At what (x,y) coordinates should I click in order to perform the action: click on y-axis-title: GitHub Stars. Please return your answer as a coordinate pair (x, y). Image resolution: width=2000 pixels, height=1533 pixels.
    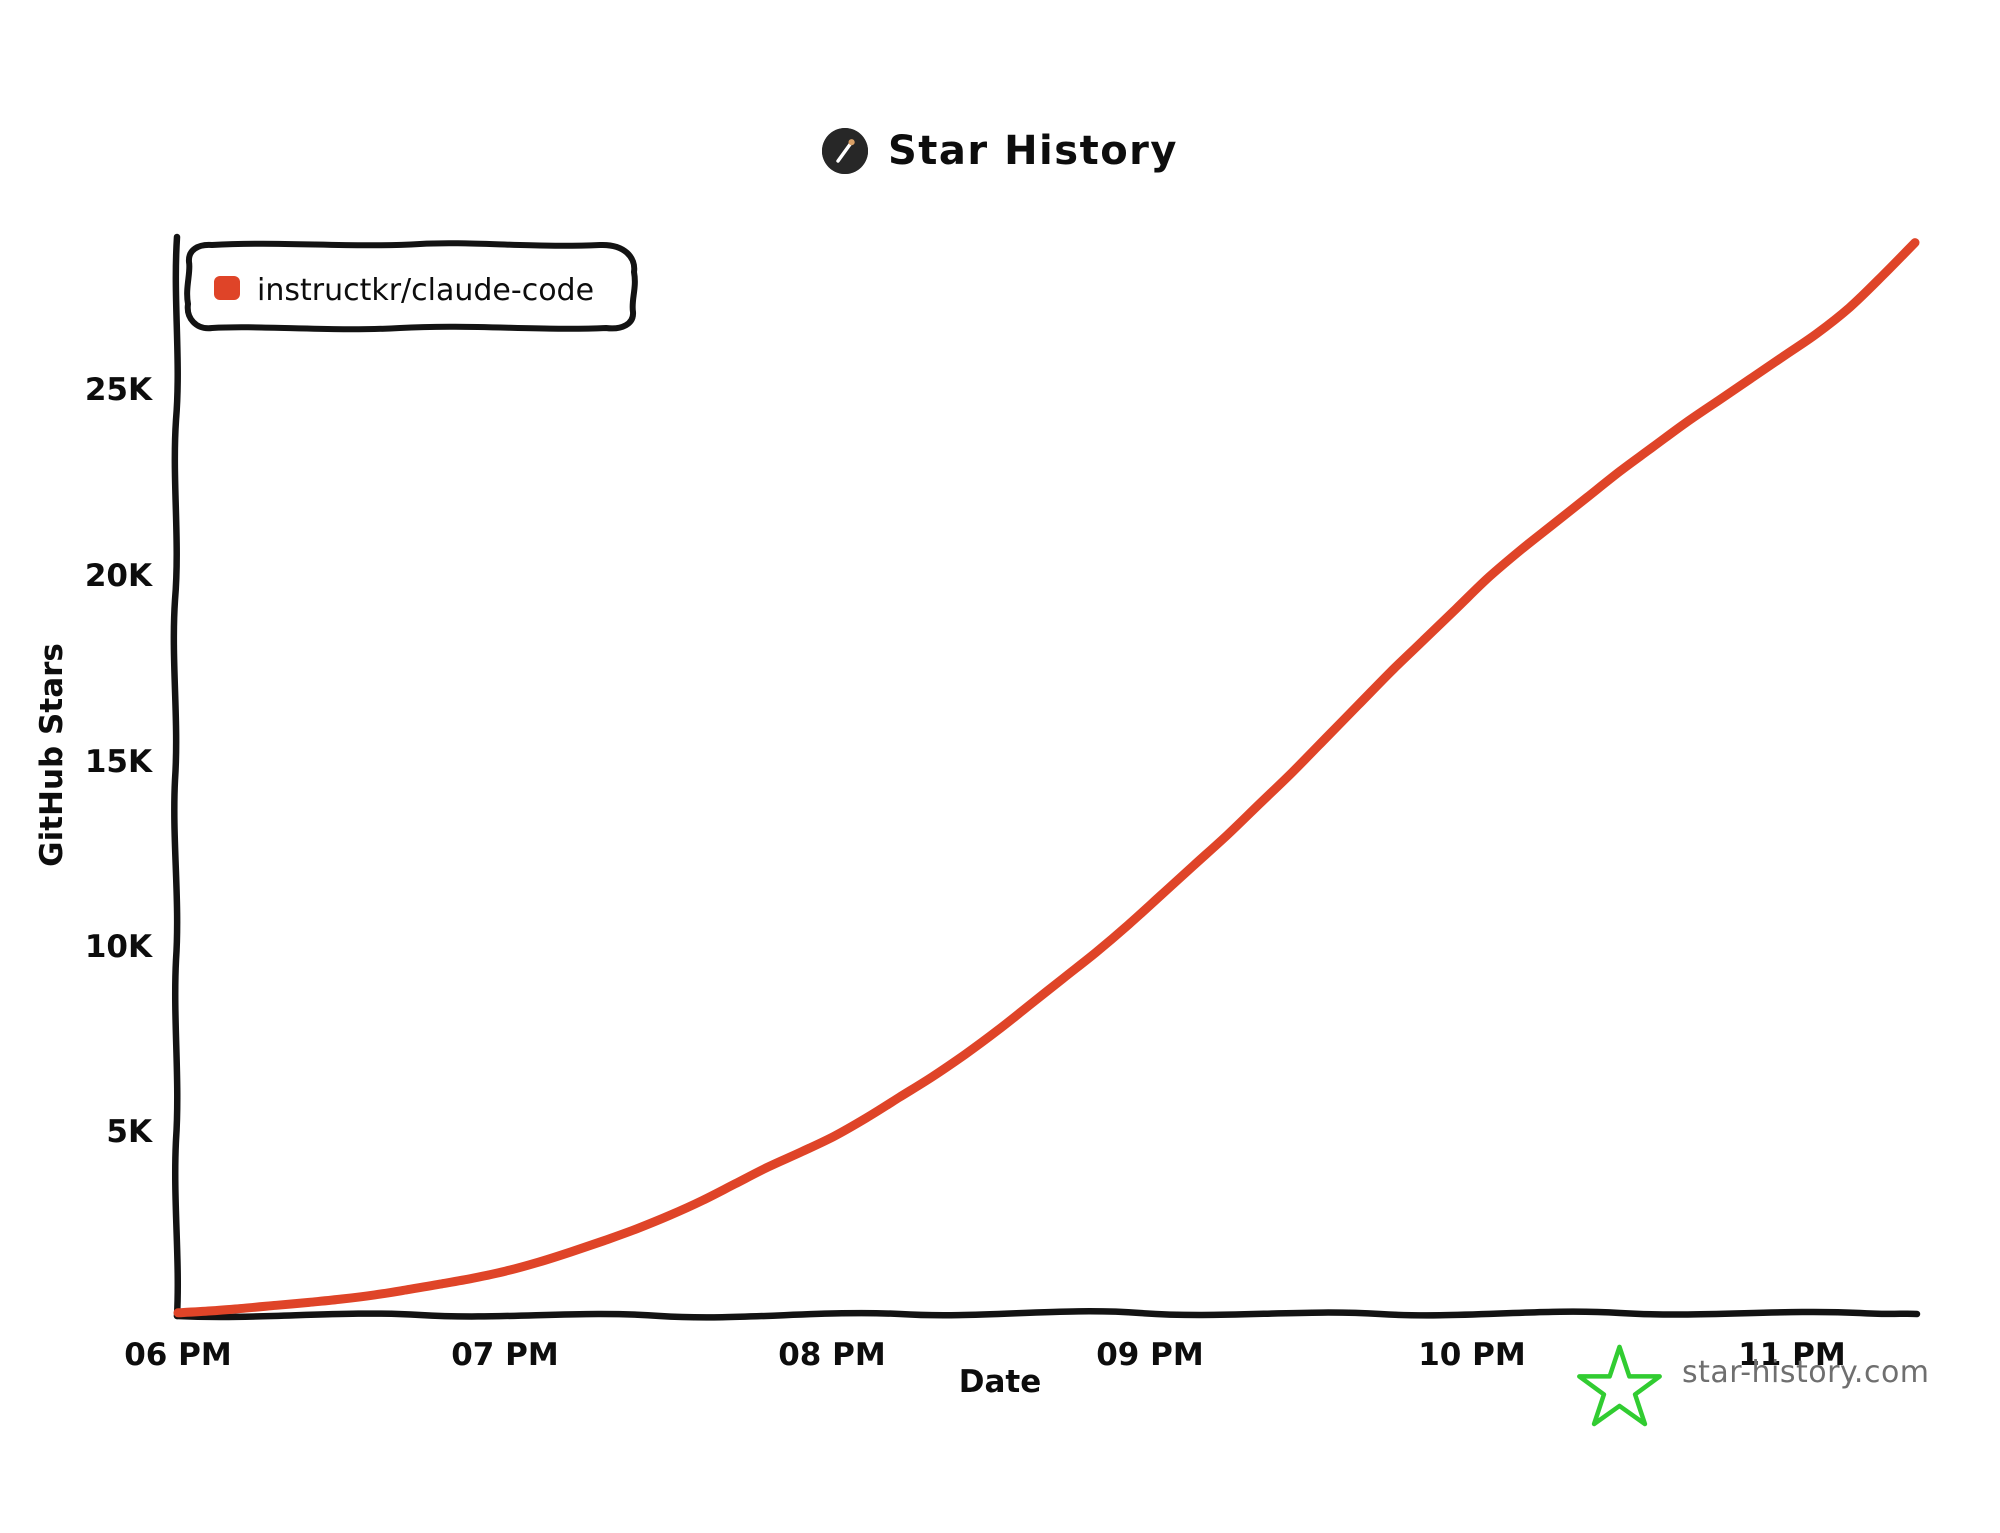
    Looking at the image, I should click on (52, 755).